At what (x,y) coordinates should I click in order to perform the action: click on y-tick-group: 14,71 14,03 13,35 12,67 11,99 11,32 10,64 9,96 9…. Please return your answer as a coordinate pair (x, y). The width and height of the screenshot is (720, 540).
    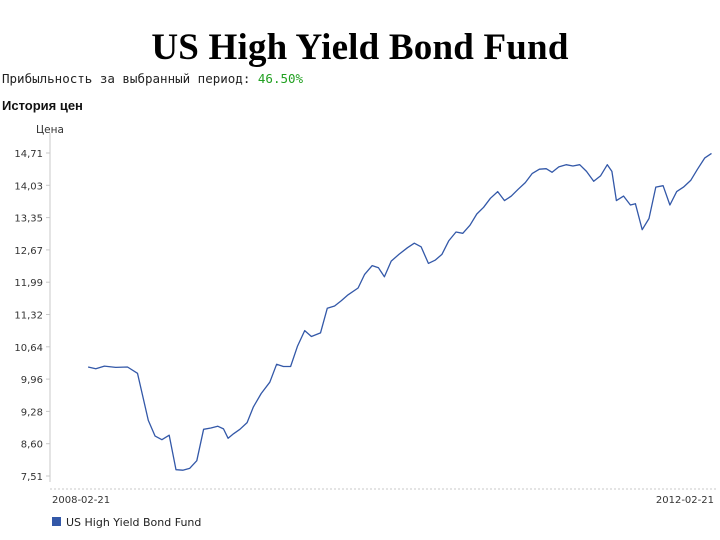
    Looking at the image, I should click on (32, 316).